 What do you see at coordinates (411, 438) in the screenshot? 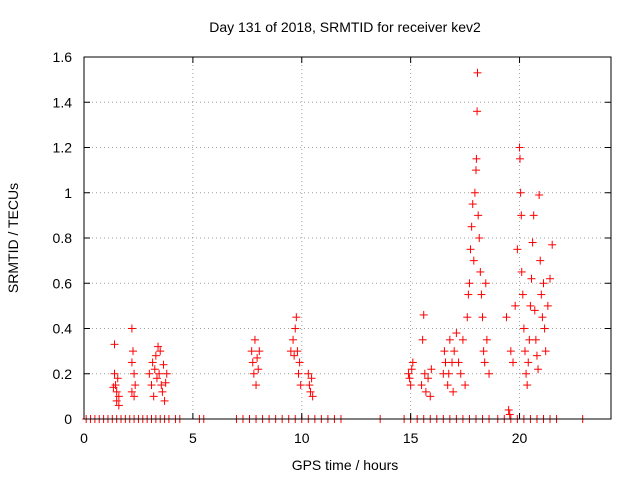
I see `x-tick-label: 15` at bounding box center [411, 438].